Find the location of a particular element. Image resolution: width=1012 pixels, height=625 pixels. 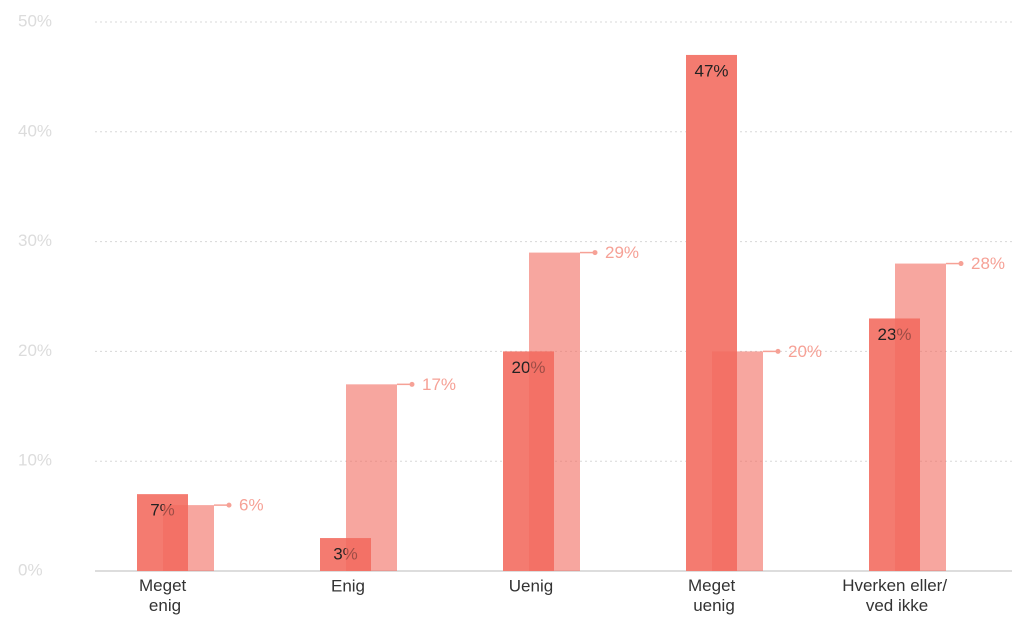

data-label: 28% is located at coordinates (988, 263).